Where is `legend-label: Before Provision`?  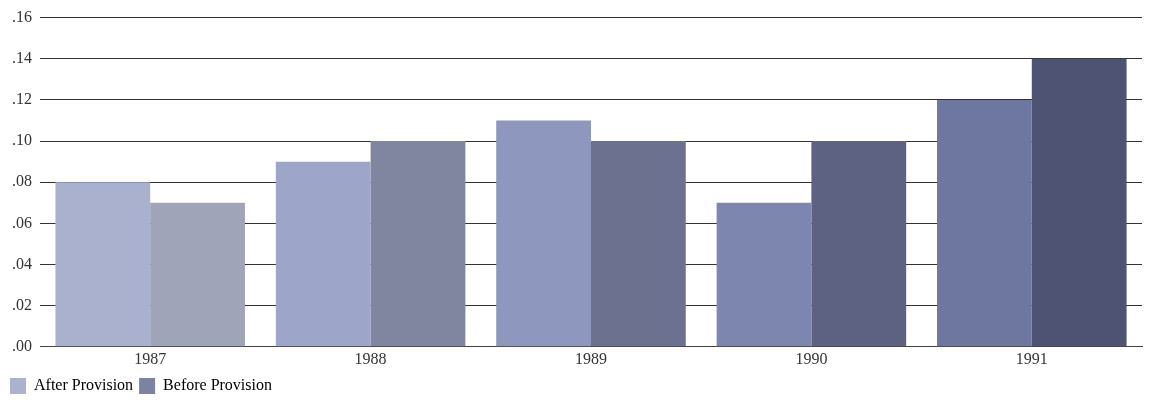 legend-label: Before Provision is located at coordinates (217, 385).